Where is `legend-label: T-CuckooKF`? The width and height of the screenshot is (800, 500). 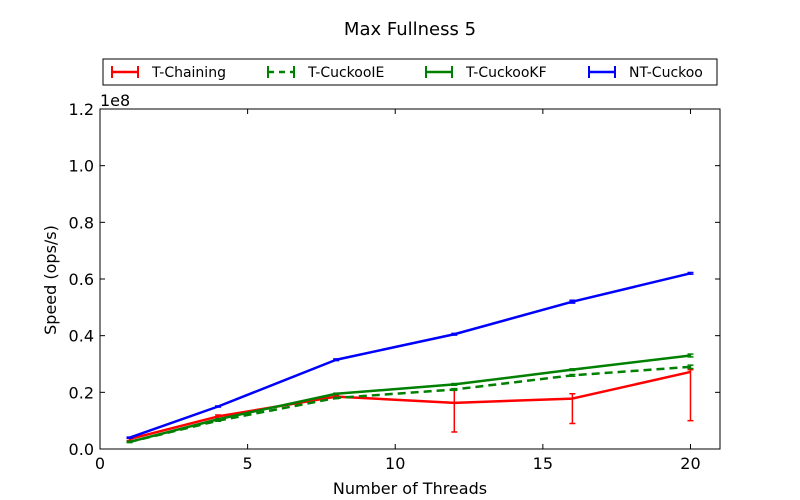 legend-label: T-CuckooKF is located at coordinates (506, 73).